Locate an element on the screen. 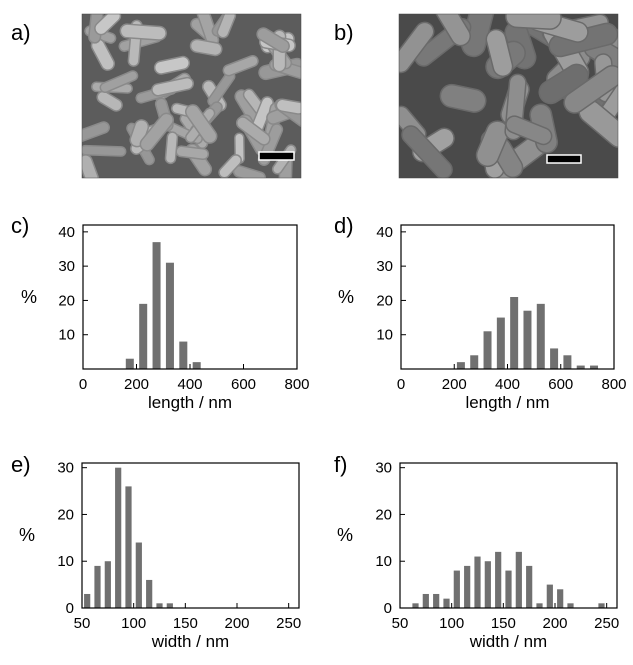 The width and height of the screenshot is (633, 665). panel-e-label: e) is located at coordinates (21, 464).